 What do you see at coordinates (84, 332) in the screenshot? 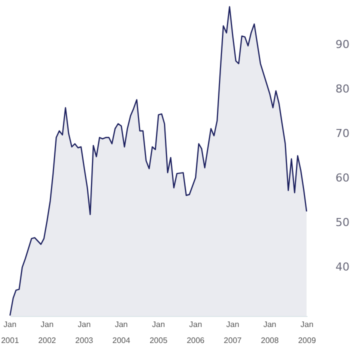
I see `x-tick-label: Jan 2003` at bounding box center [84, 332].